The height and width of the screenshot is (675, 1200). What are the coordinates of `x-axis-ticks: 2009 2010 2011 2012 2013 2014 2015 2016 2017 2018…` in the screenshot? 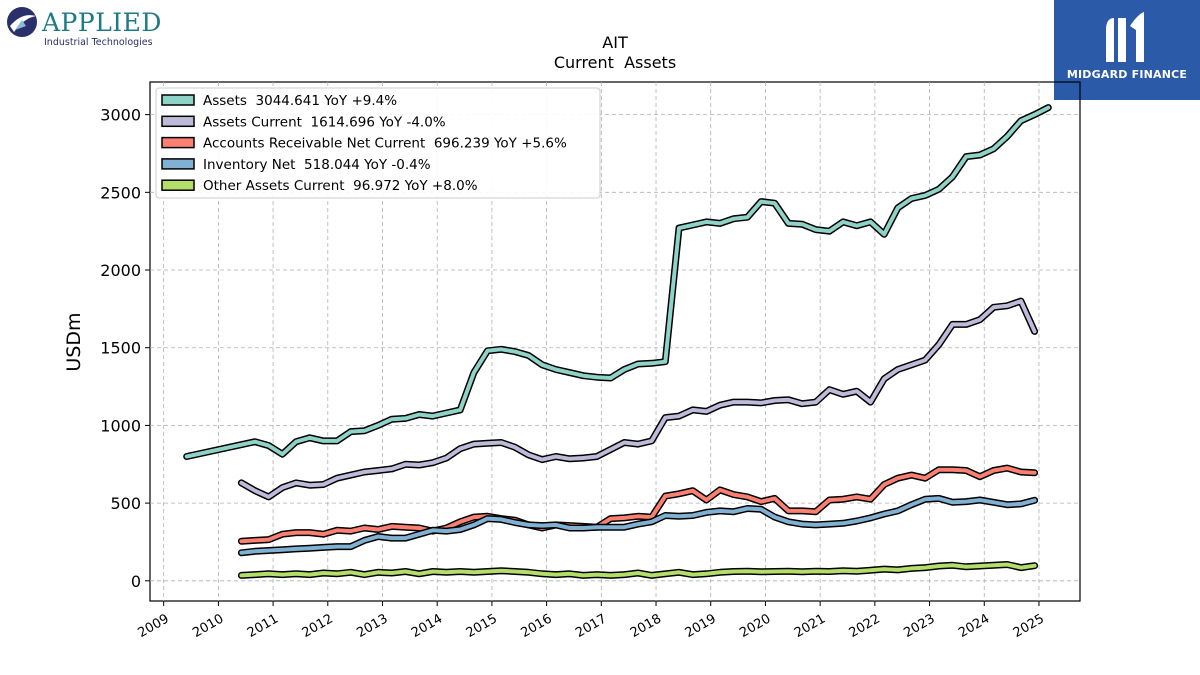 It's located at (591, 621).